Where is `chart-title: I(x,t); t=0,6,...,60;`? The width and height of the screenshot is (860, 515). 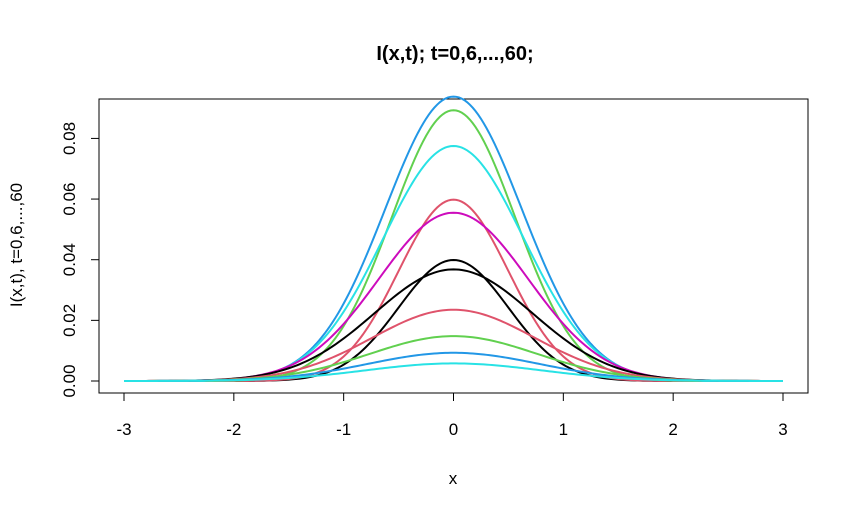 chart-title: I(x,t); t=0,6,...,60; is located at coordinates (454, 54).